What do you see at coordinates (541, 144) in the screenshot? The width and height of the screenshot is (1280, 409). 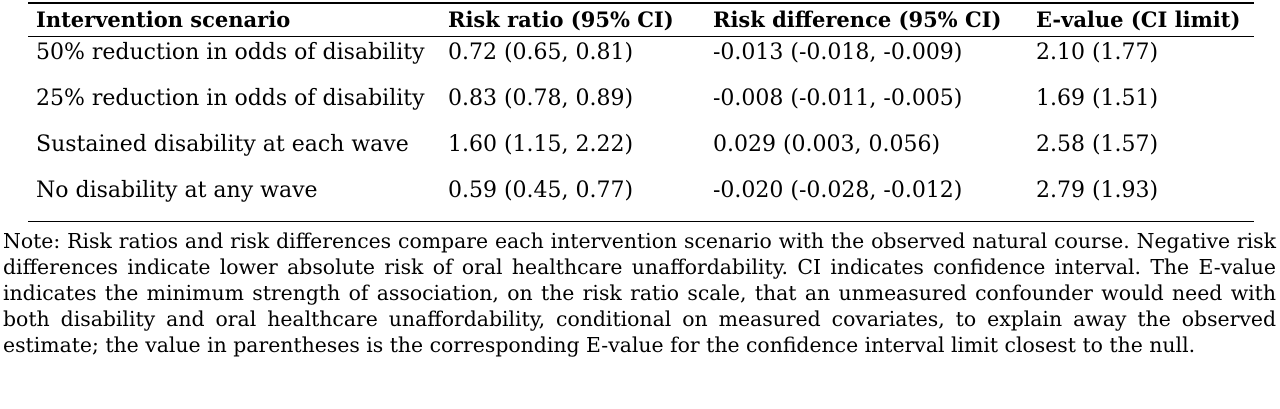 I see `row-3-risk-ratio: 1.60 (1.15, 2.22)` at bounding box center [541, 144].